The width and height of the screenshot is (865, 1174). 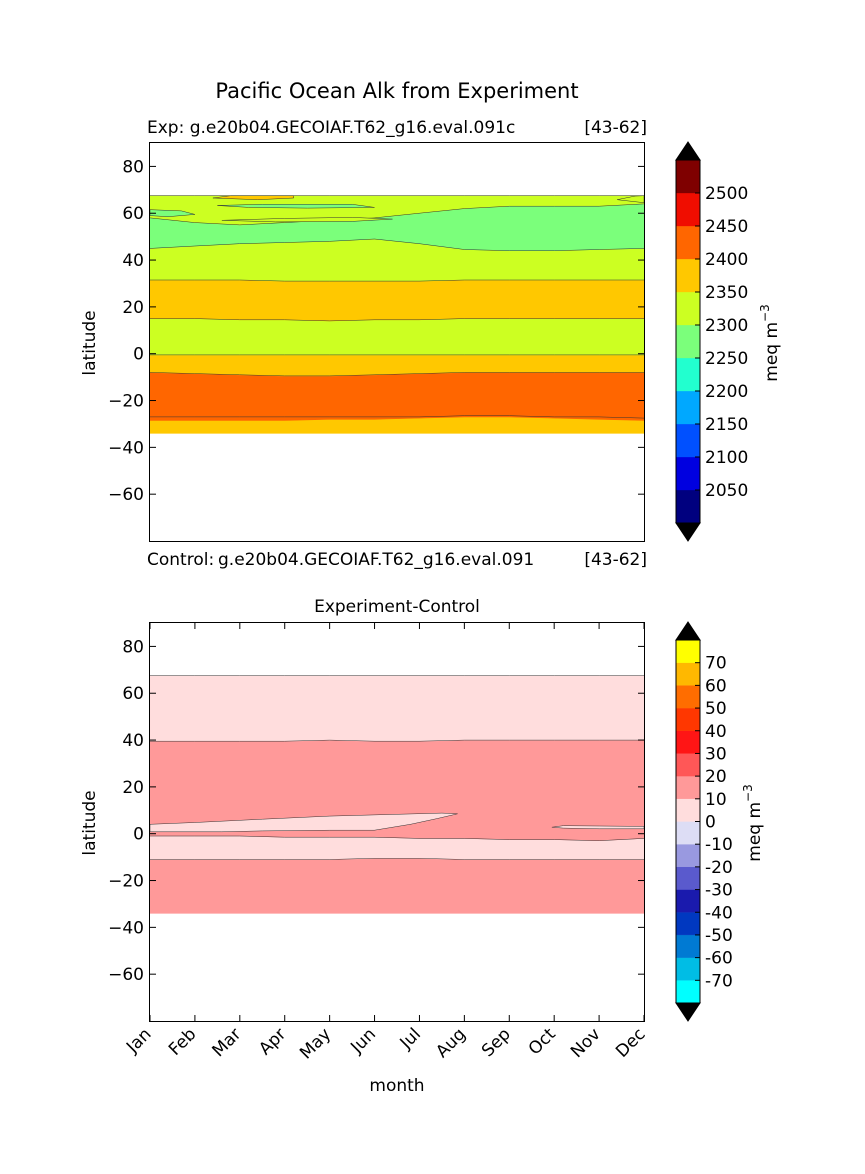 I want to click on bottom-colorbar-label-text: meq m, so click(x=755, y=832).